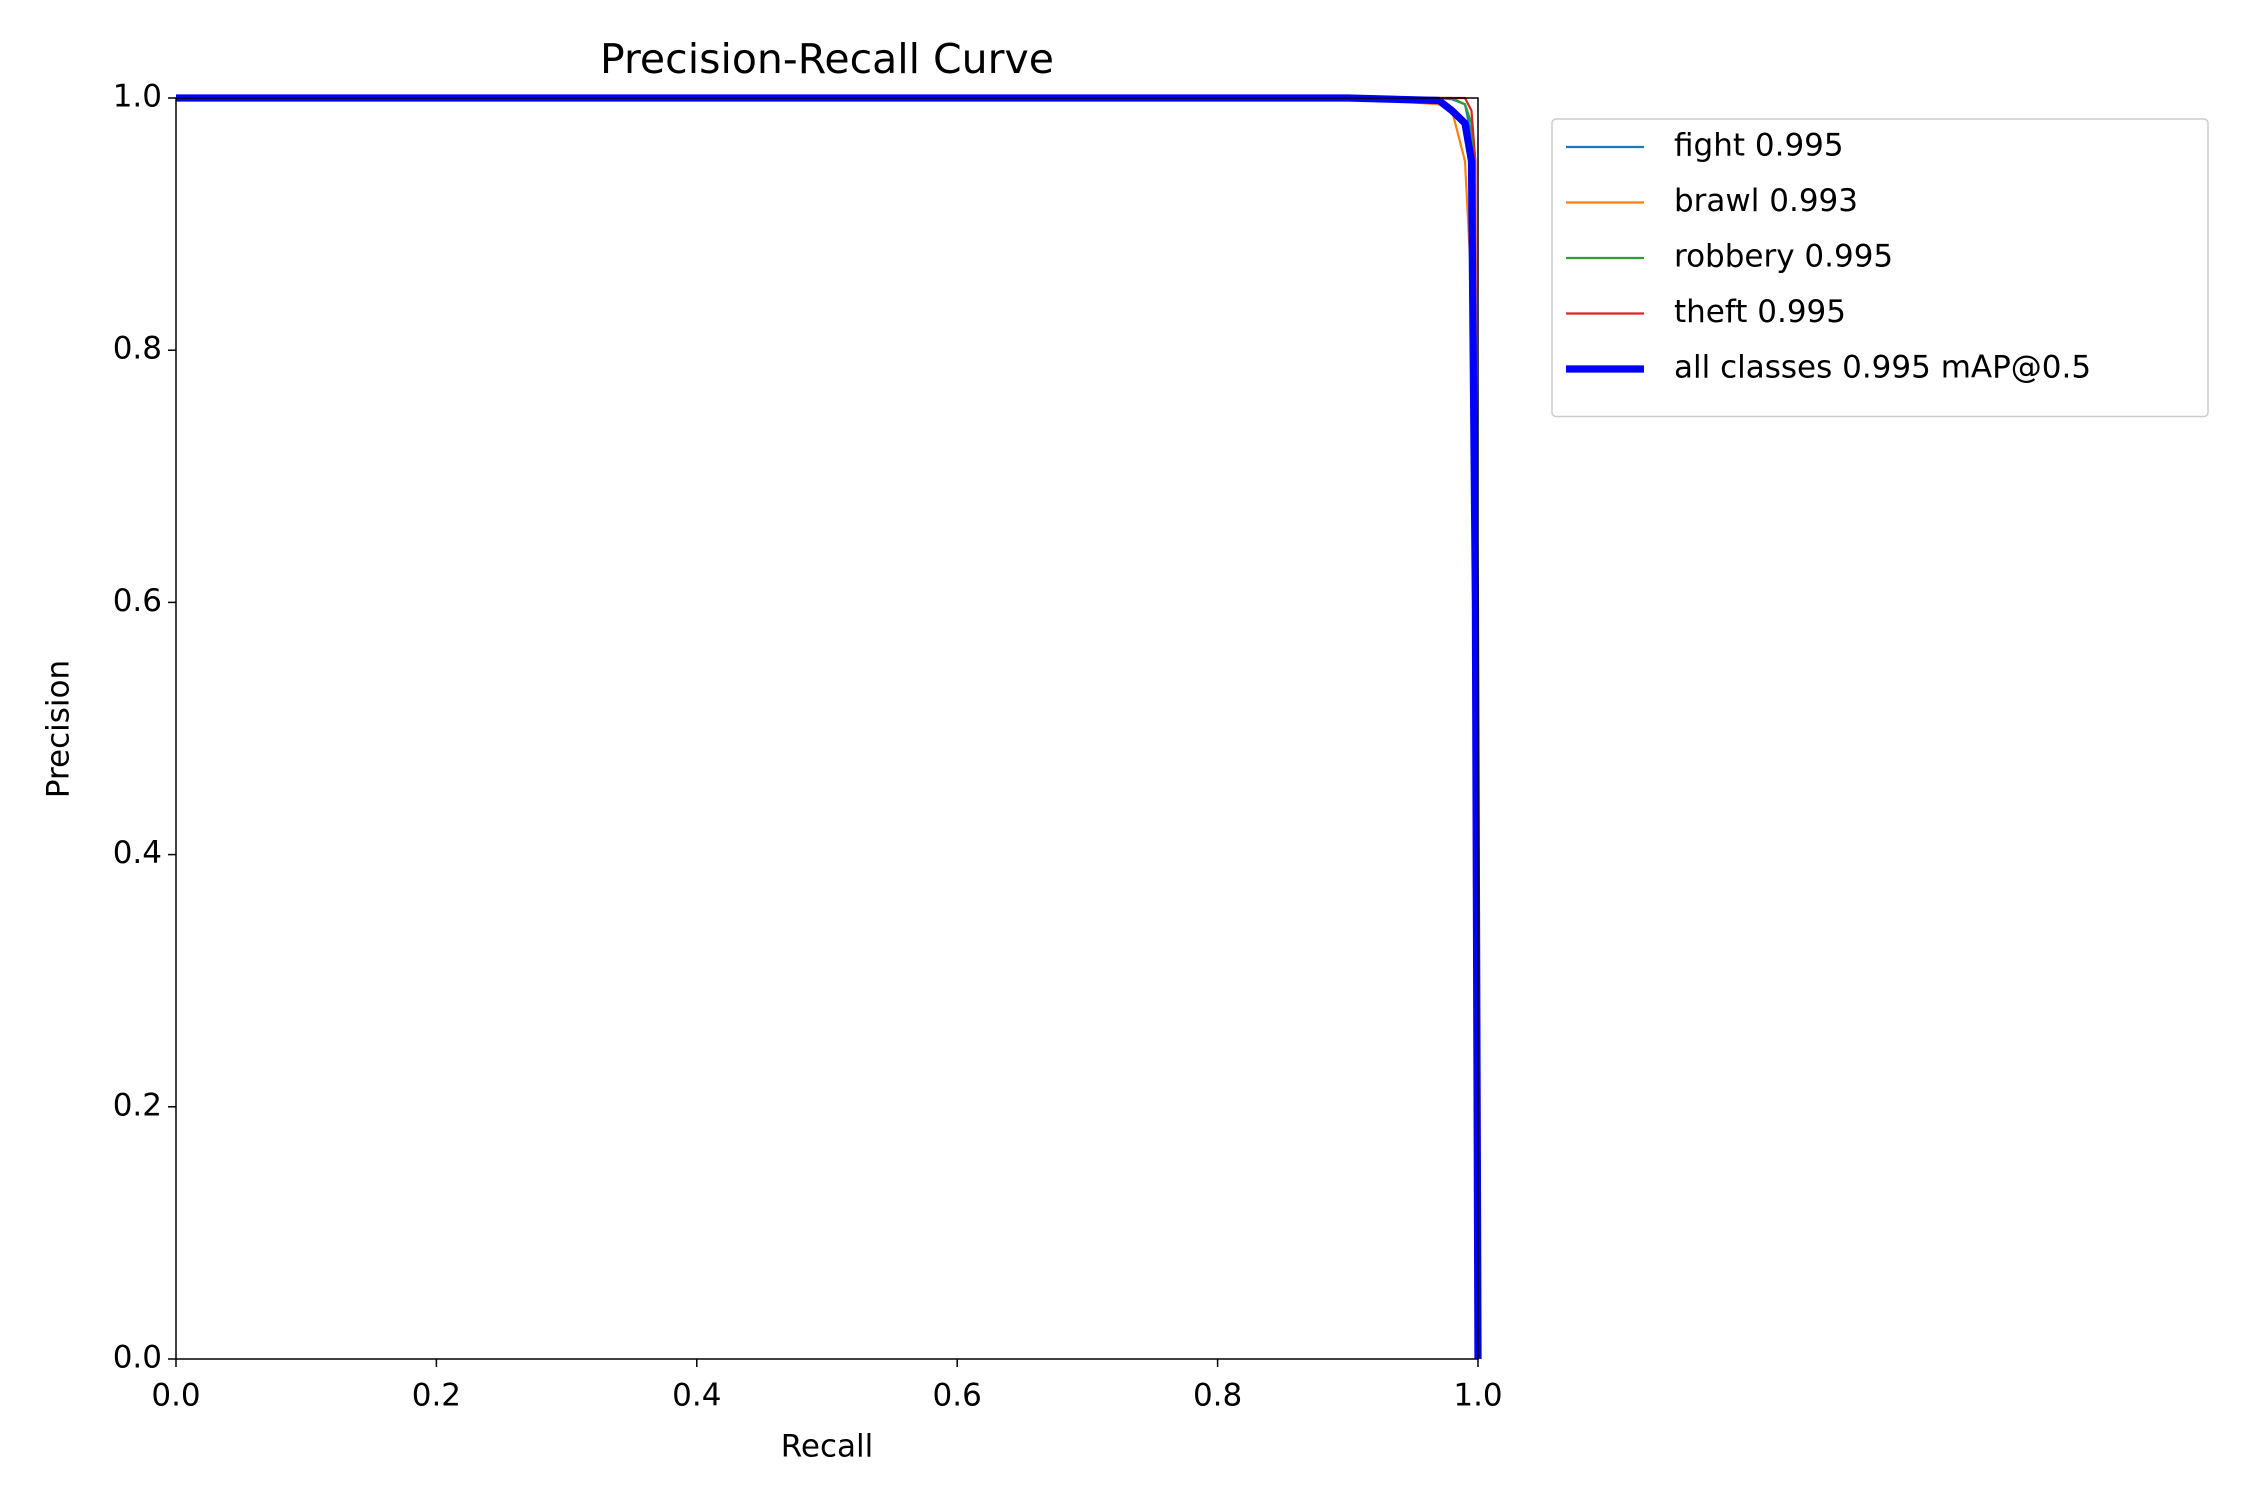  Describe the element at coordinates (1882, 368) in the screenshot. I see `legend-label: all classes 0.995 mAP@0.5` at that location.